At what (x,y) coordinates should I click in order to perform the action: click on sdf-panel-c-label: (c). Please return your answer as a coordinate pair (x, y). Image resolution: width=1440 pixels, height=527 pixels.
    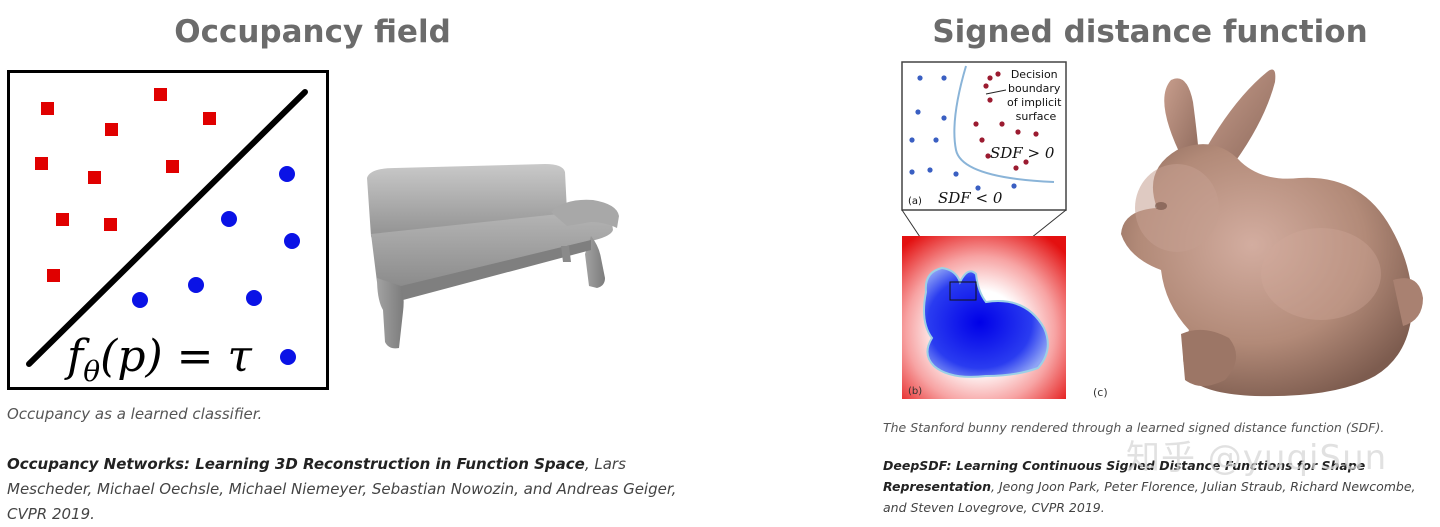
    Looking at the image, I should click on (1100, 392).